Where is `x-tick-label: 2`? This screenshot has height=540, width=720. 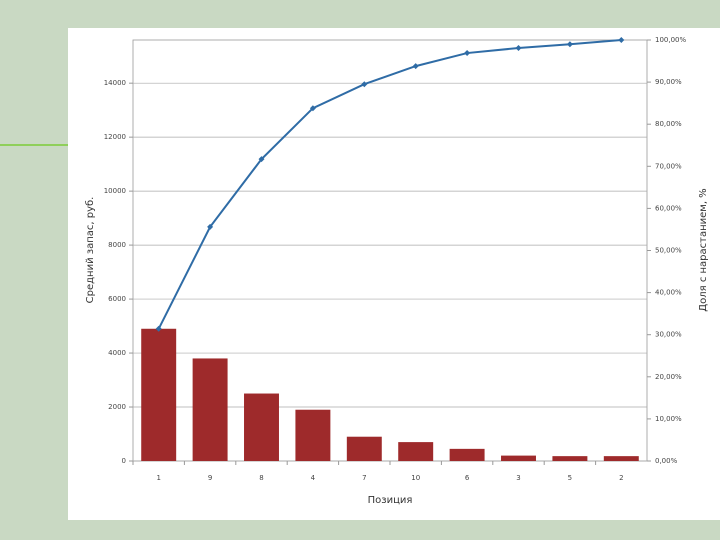
x-tick-label: 2 is located at coordinates (621, 478).